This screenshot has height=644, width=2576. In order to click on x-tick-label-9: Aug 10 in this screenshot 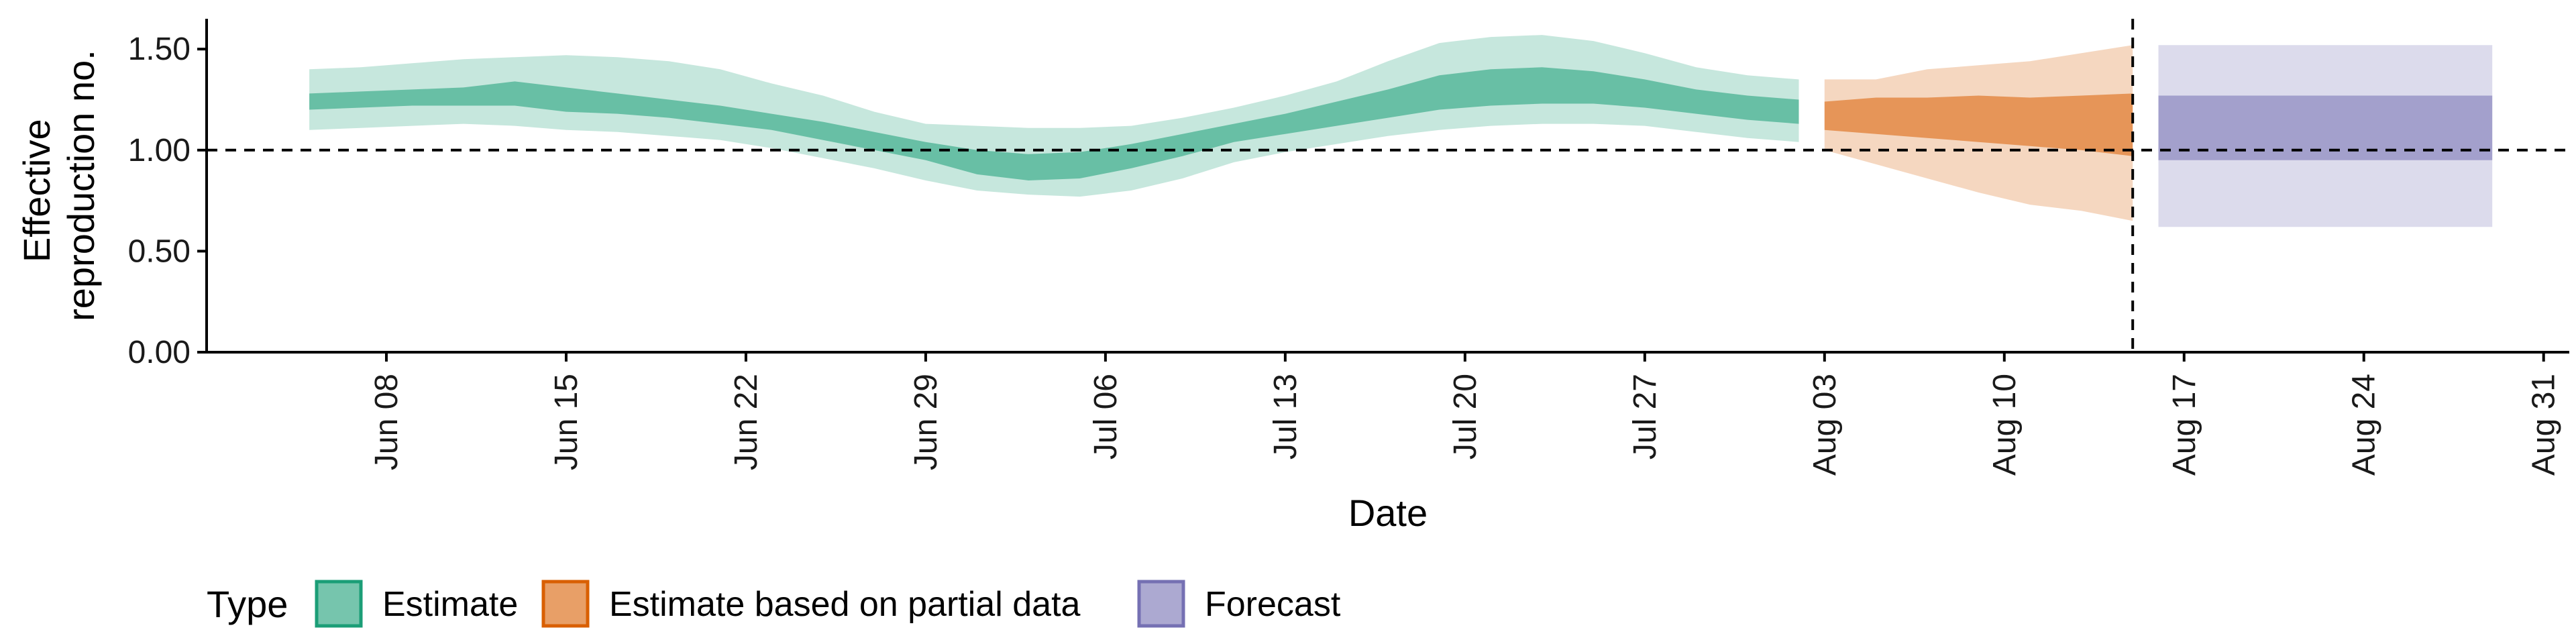, I will do `click(2005, 425)`.